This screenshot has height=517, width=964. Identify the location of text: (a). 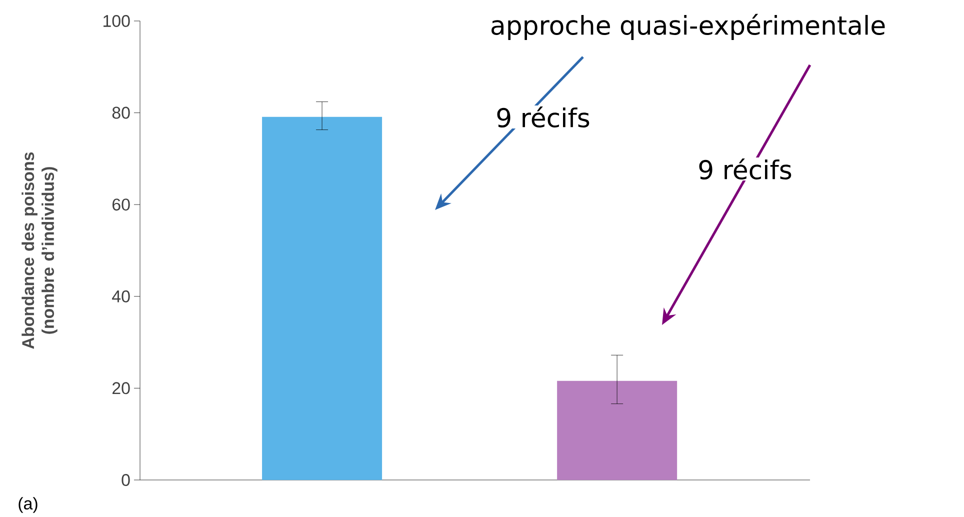
(28, 505).